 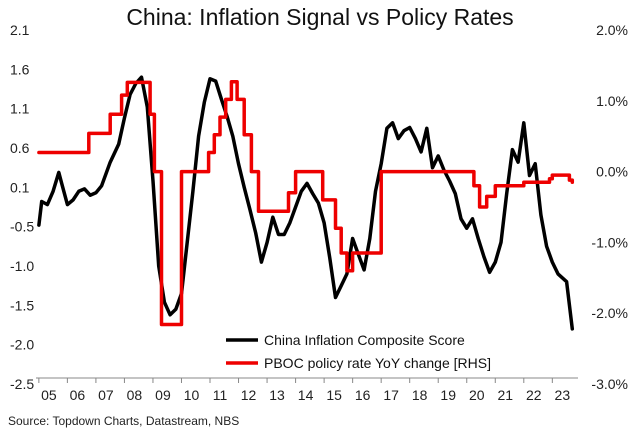 What do you see at coordinates (534, 395) in the screenshot?
I see `x-tick-label: 22` at bounding box center [534, 395].